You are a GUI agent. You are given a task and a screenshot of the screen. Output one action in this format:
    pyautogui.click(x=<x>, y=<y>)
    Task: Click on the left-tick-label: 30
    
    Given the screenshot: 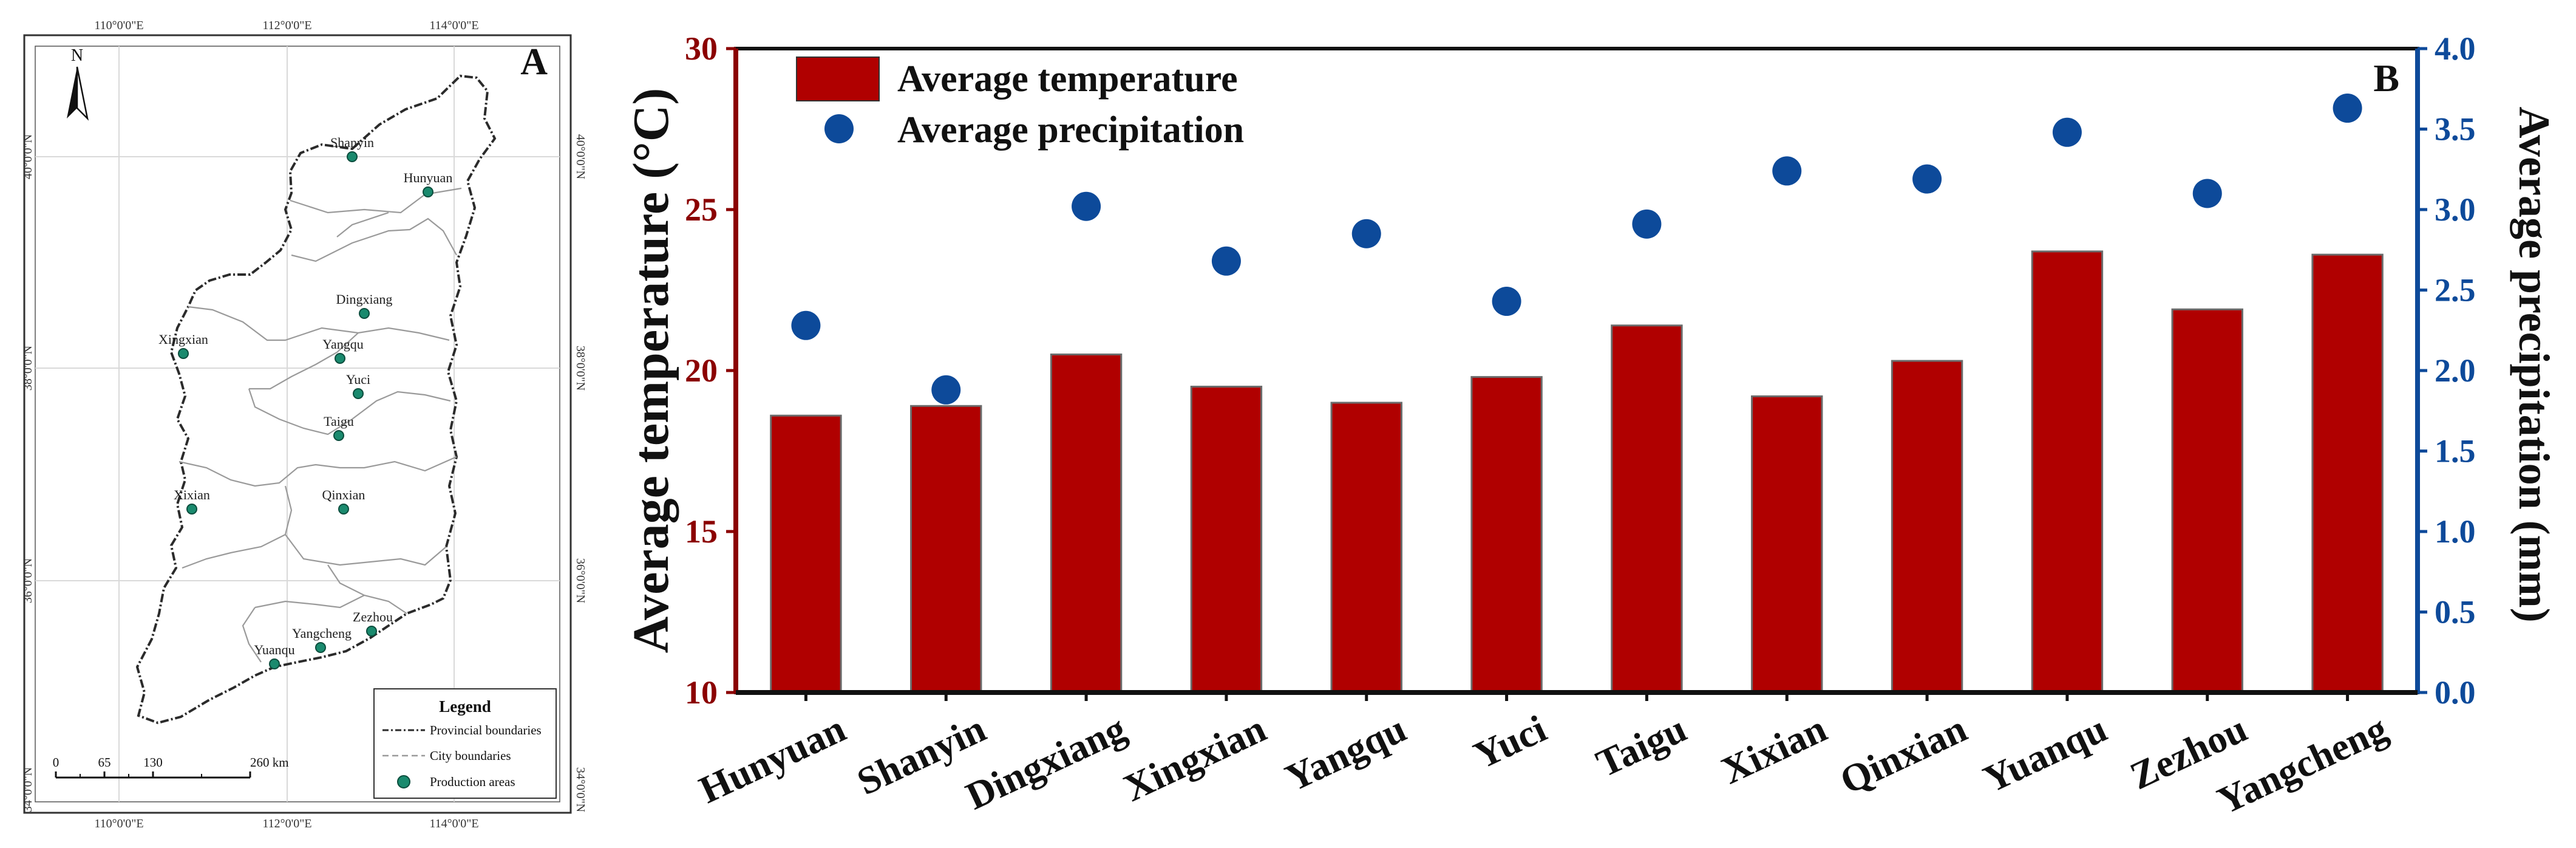 What is the action you would take?
    pyautogui.click(x=701, y=48)
    